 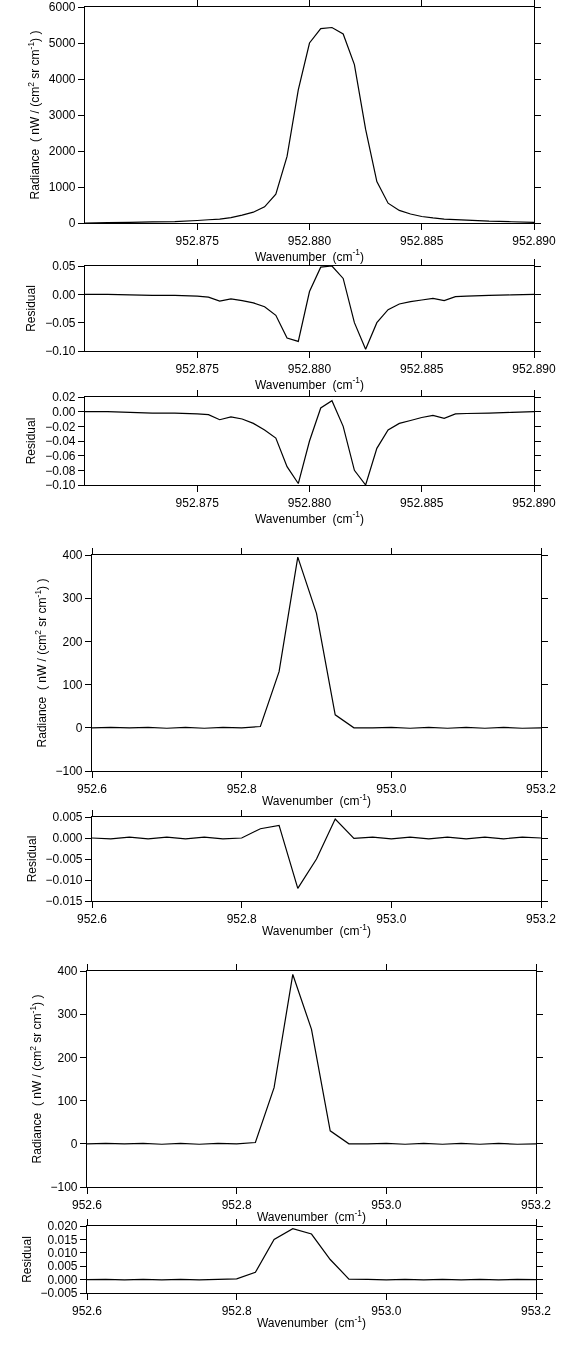 What do you see at coordinates (64, 880) in the screenshot?
I see `y-tick-label: −0.010` at bounding box center [64, 880].